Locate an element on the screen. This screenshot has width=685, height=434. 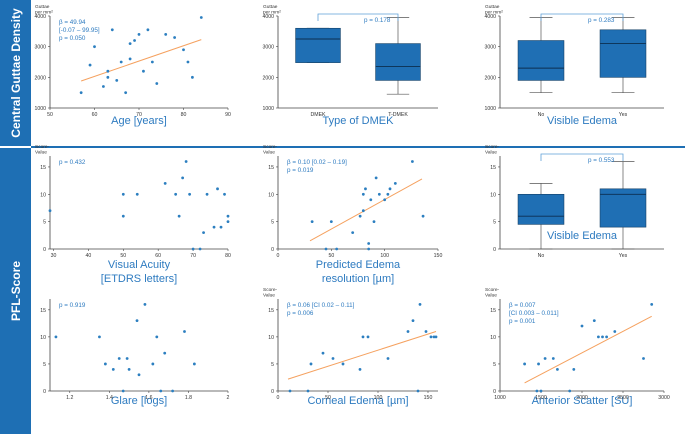
x-axis-title: Corneal Edema [µm] is located at coordinates (357, 401).